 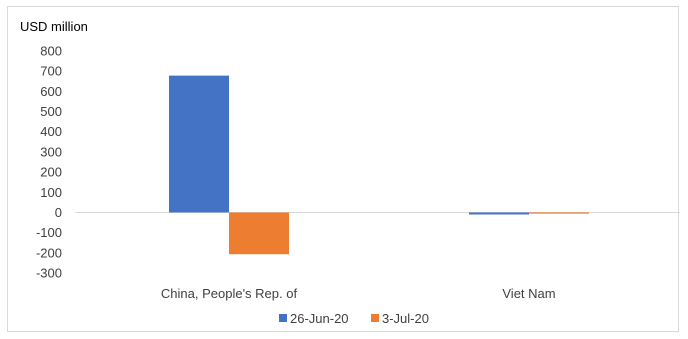 I want to click on unit-label: USD million, so click(x=54, y=26).